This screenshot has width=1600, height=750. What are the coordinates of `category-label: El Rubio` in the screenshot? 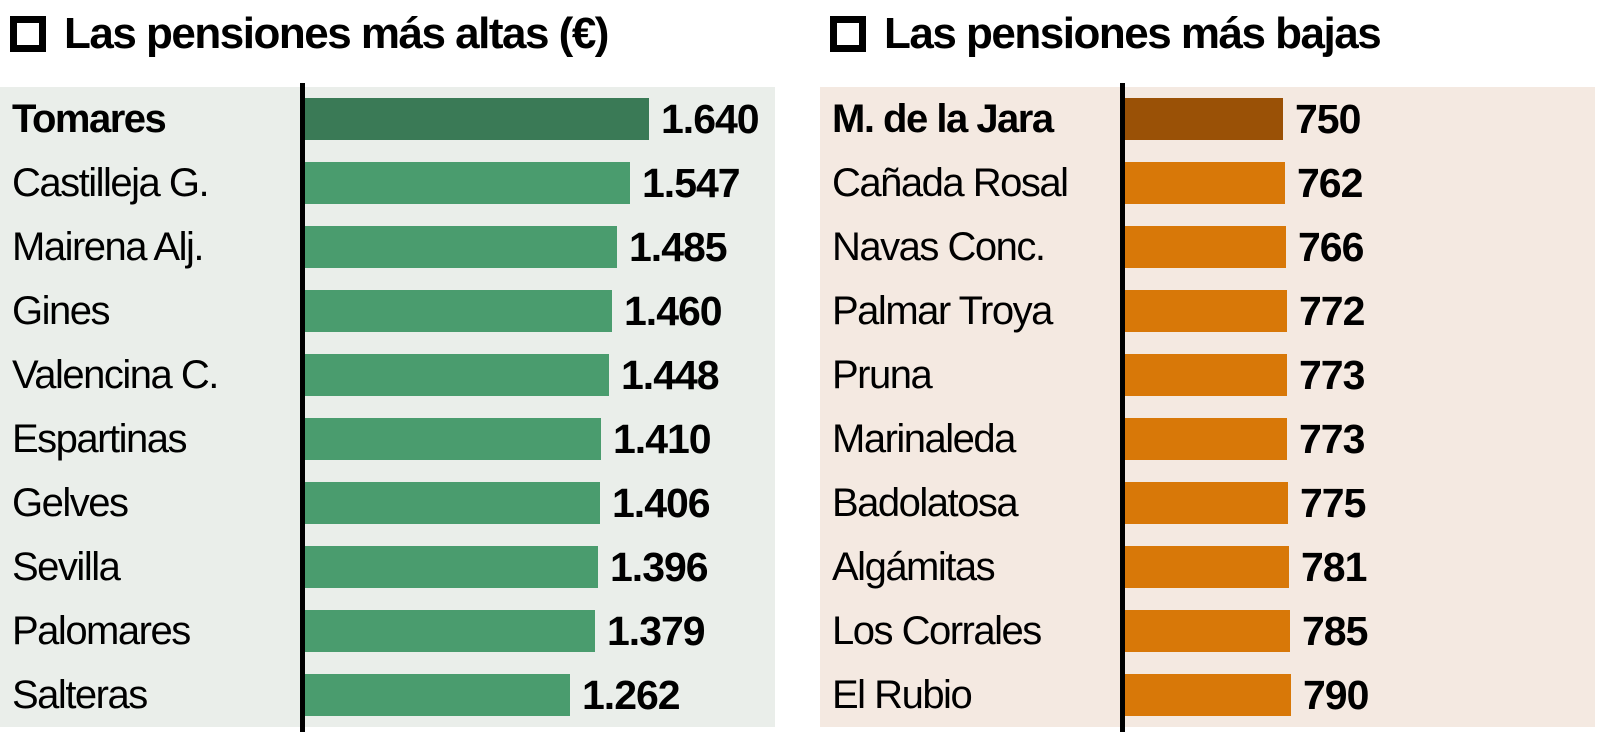 It's located at (902, 694).